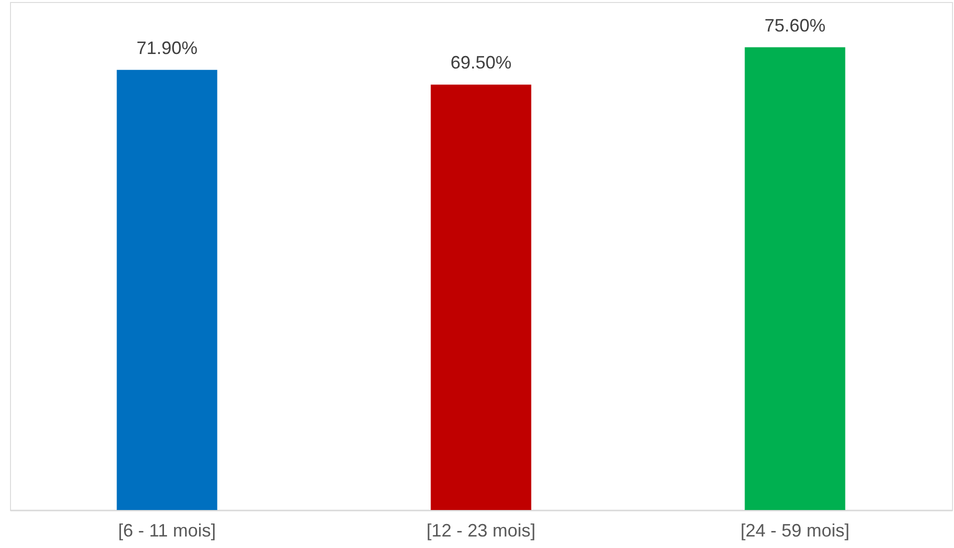 This screenshot has width=954, height=548. I want to click on x-tick-label: [12 - 23 mois], so click(481, 530).